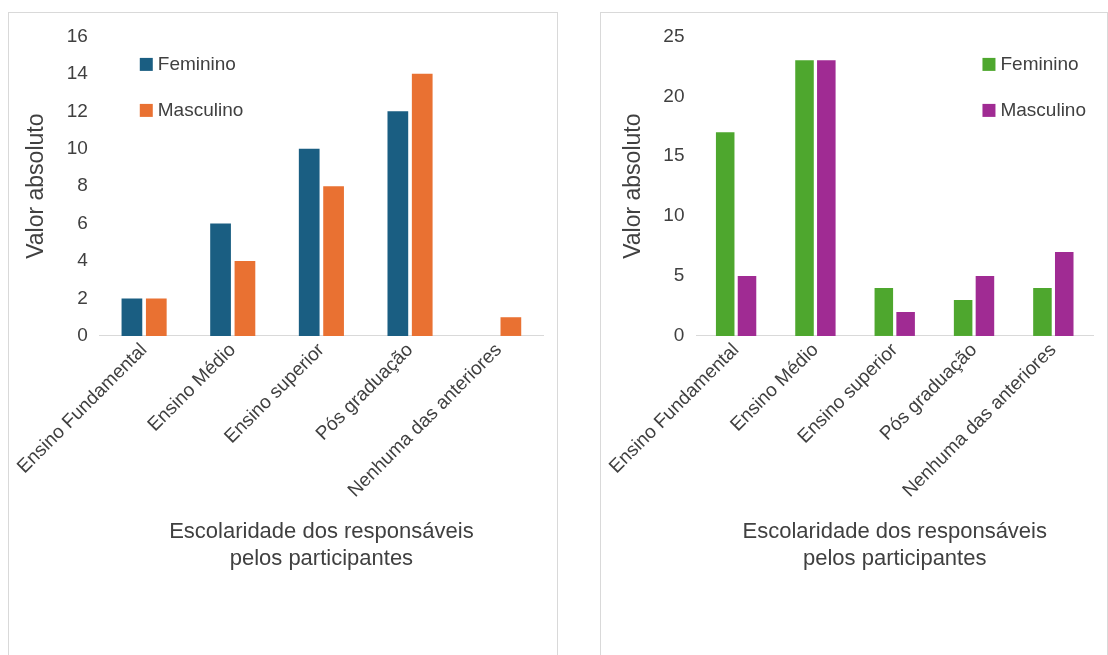  I want to click on y-tick-label: 16, so click(77, 35).